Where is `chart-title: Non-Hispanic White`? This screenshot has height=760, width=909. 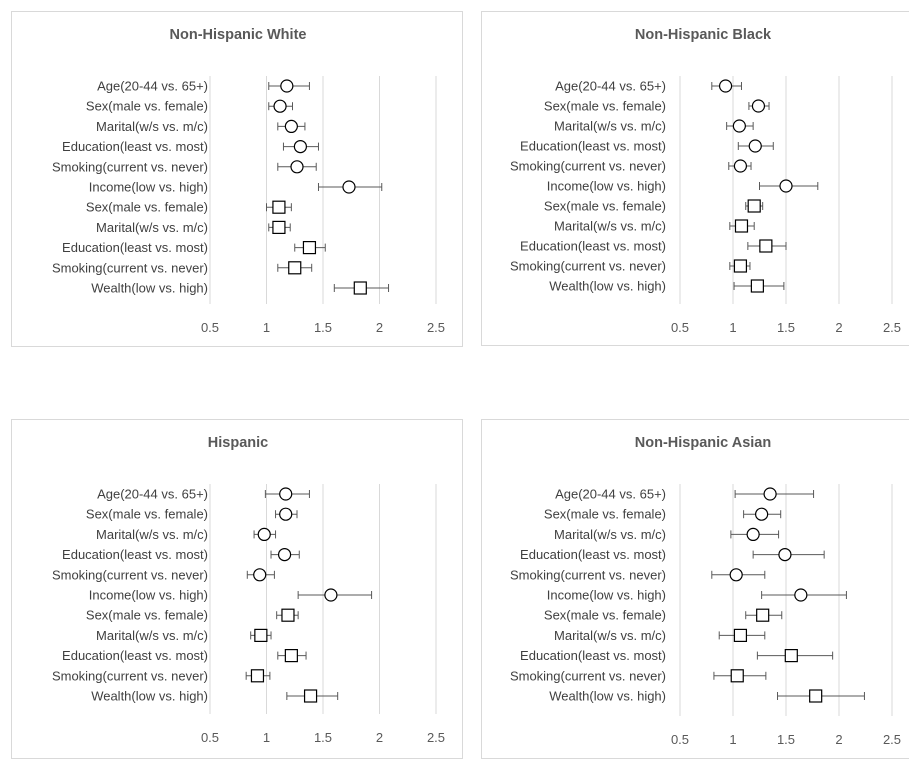
chart-title: Non-Hispanic White is located at coordinates (238, 35).